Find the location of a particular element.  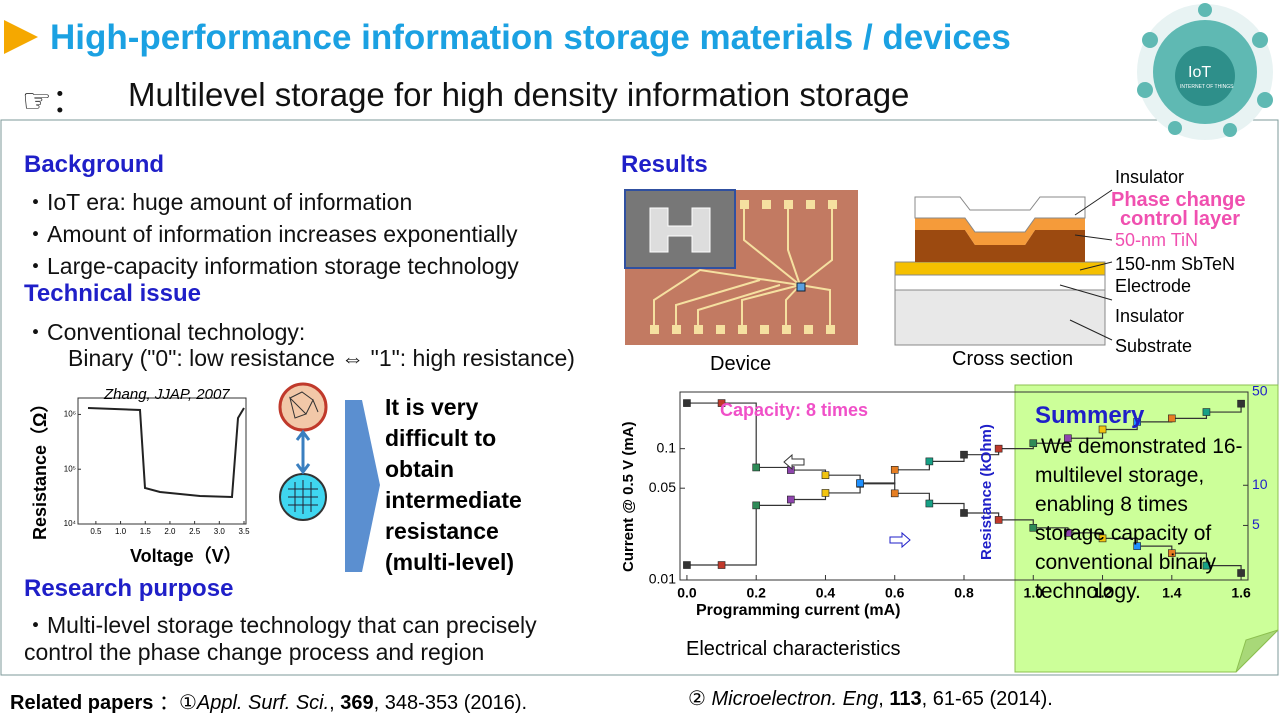

bullet: ・Conventional technology: is located at coordinates (165, 332).